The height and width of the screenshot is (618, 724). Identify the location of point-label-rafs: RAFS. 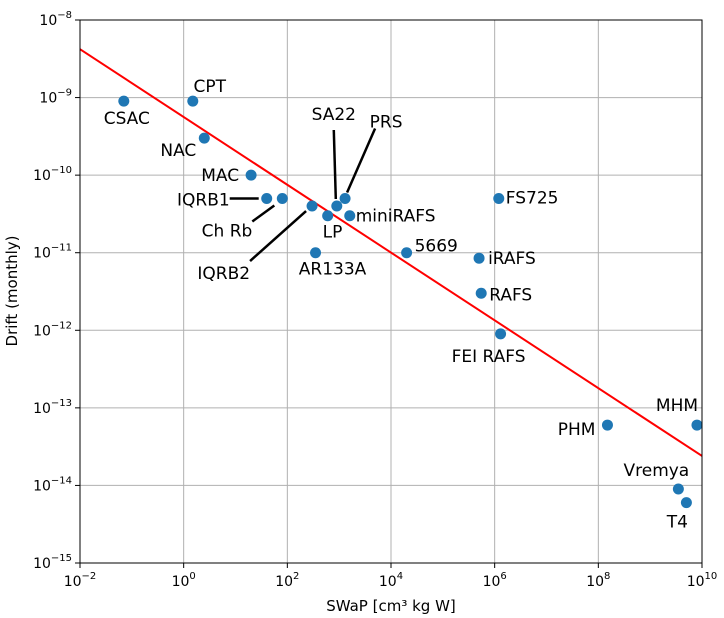
(510, 295).